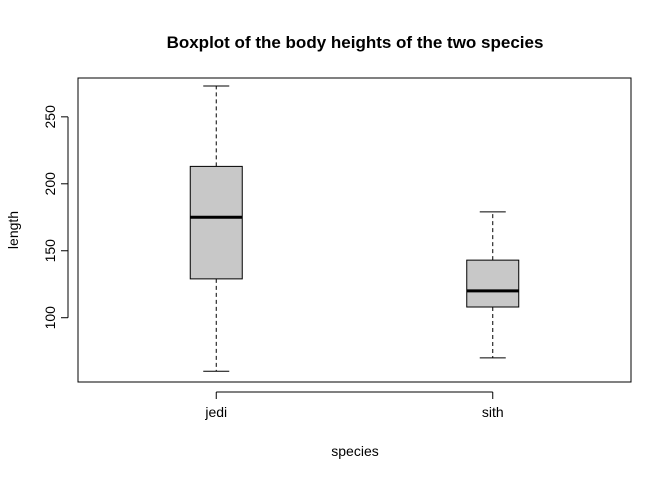 The height and width of the screenshot is (480, 672). Describe the element at coordinates (354, 405) in the screenshot. I see `x-axis: jedi sith` at that location.